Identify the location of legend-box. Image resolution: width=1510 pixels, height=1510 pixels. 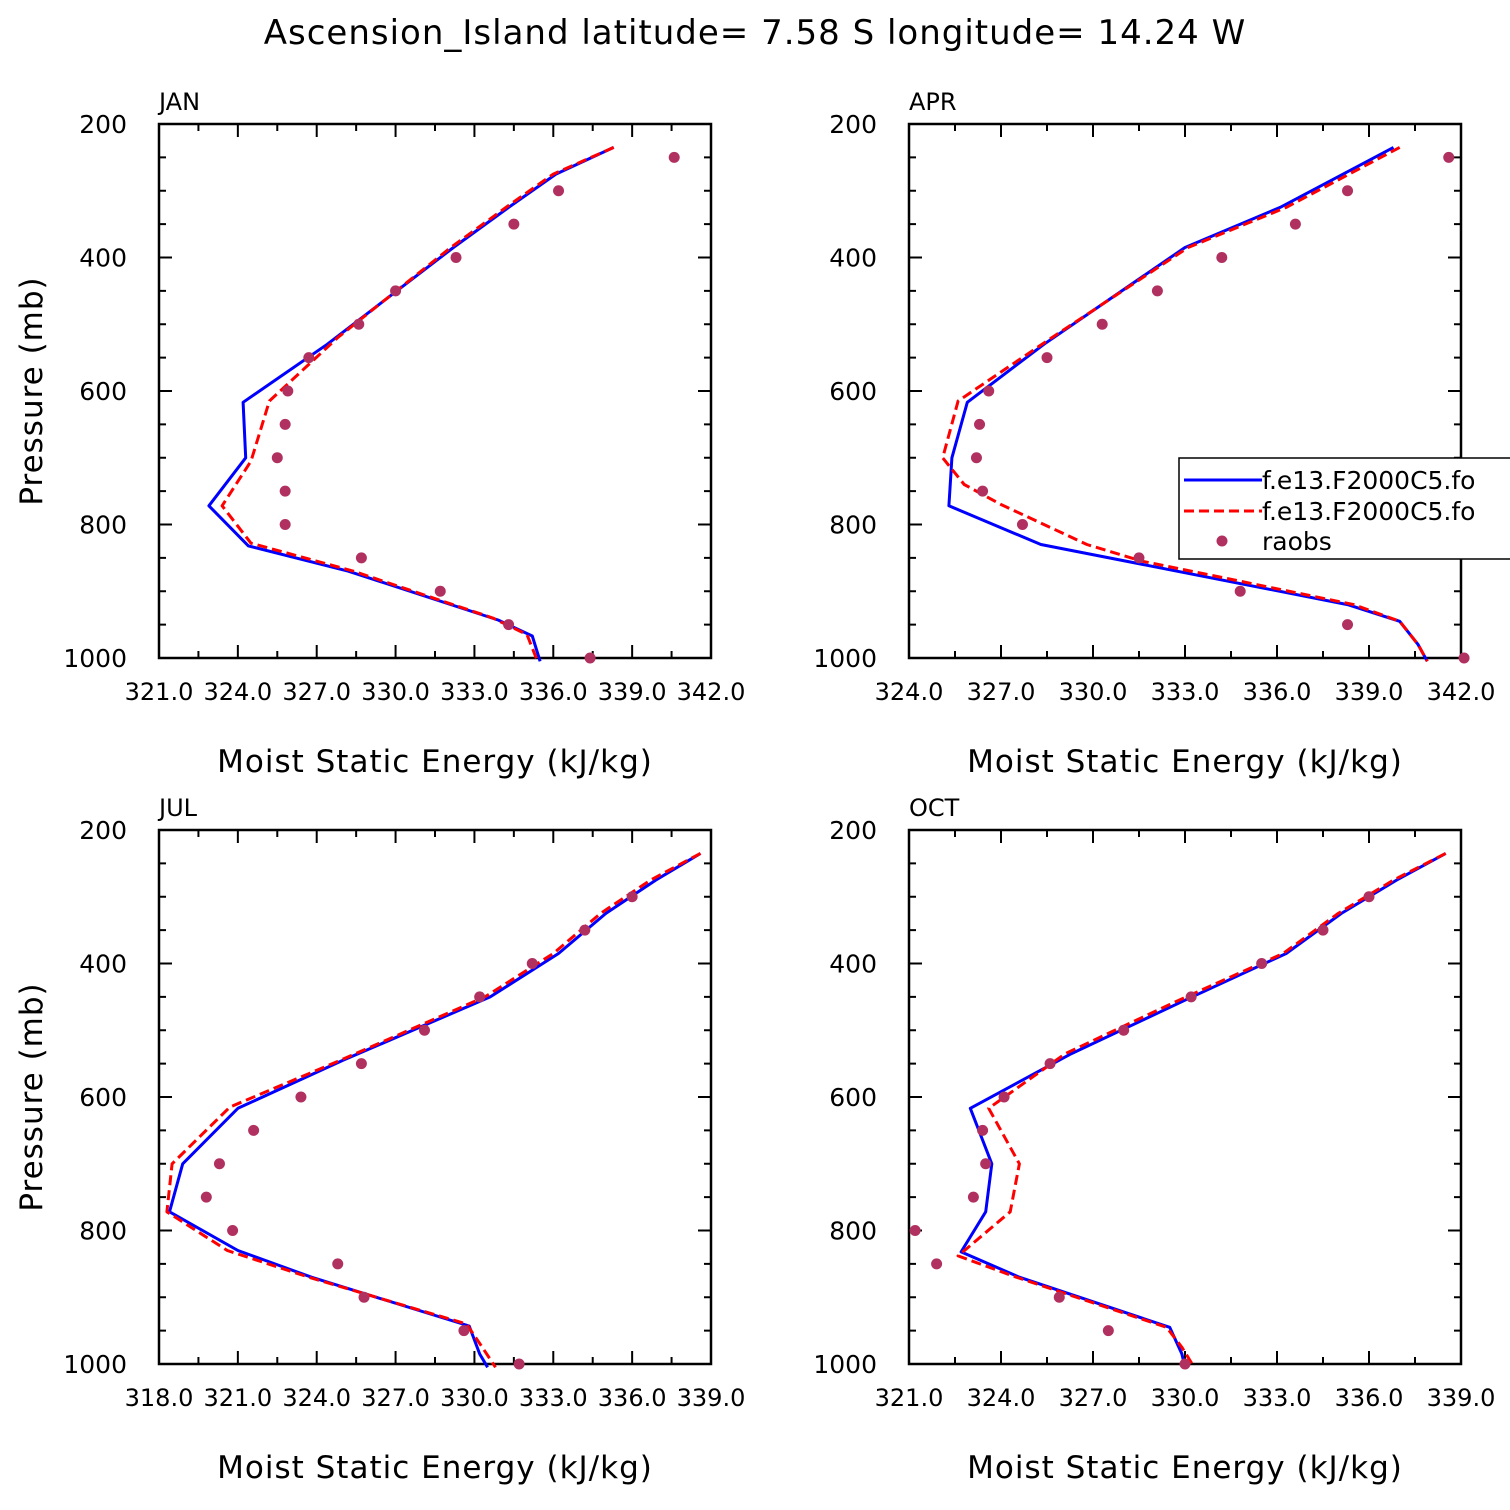
(1344, 508).